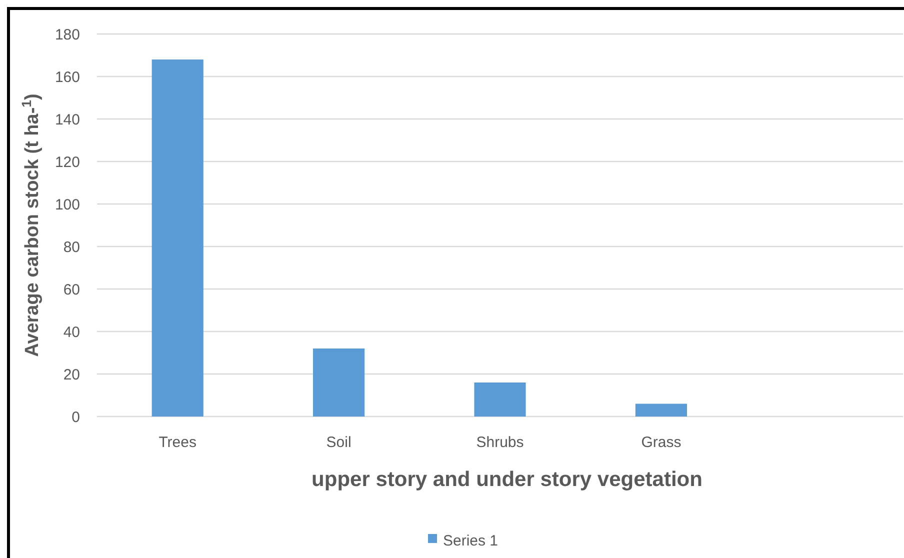 The height and width of the screenshot is (558, 904). I want to click on legend-label: Series 1, so click(470, 541).